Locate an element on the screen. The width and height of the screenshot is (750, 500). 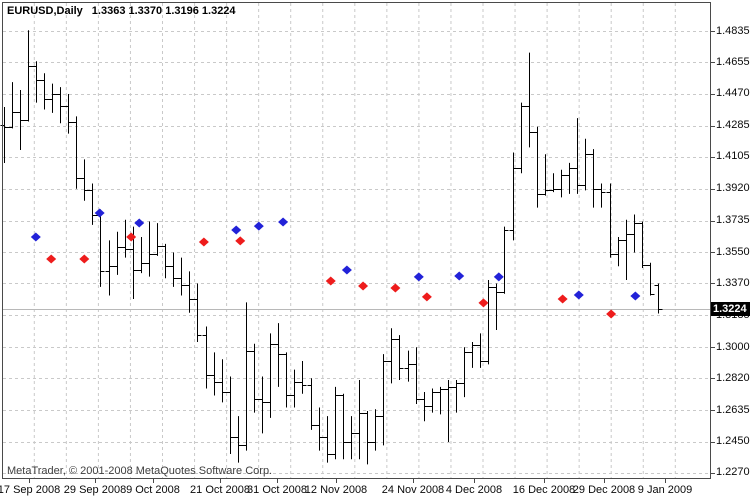
price-axis-label: 1.3370 is located at coordinates (733, 282).